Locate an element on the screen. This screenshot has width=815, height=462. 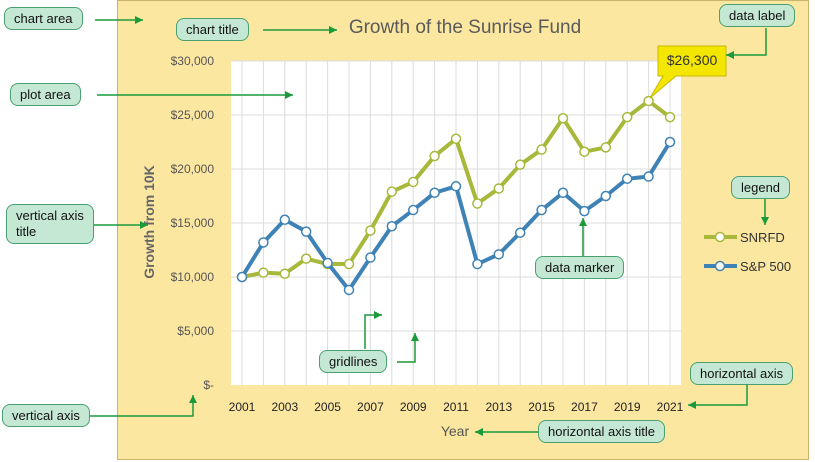
callout-horizontal-axis: horizontal axis is located at coordinates (742, 373).